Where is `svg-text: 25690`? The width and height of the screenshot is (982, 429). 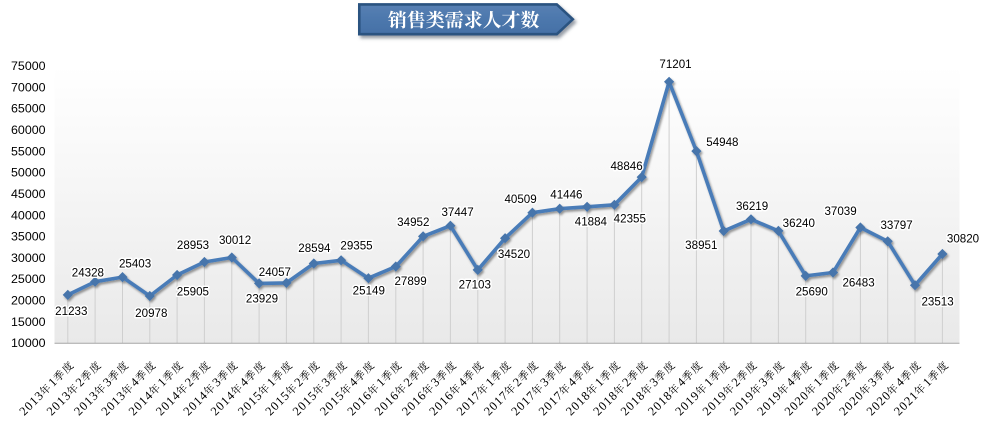
svg-text: 25690 is located at coordinates (812, 292).